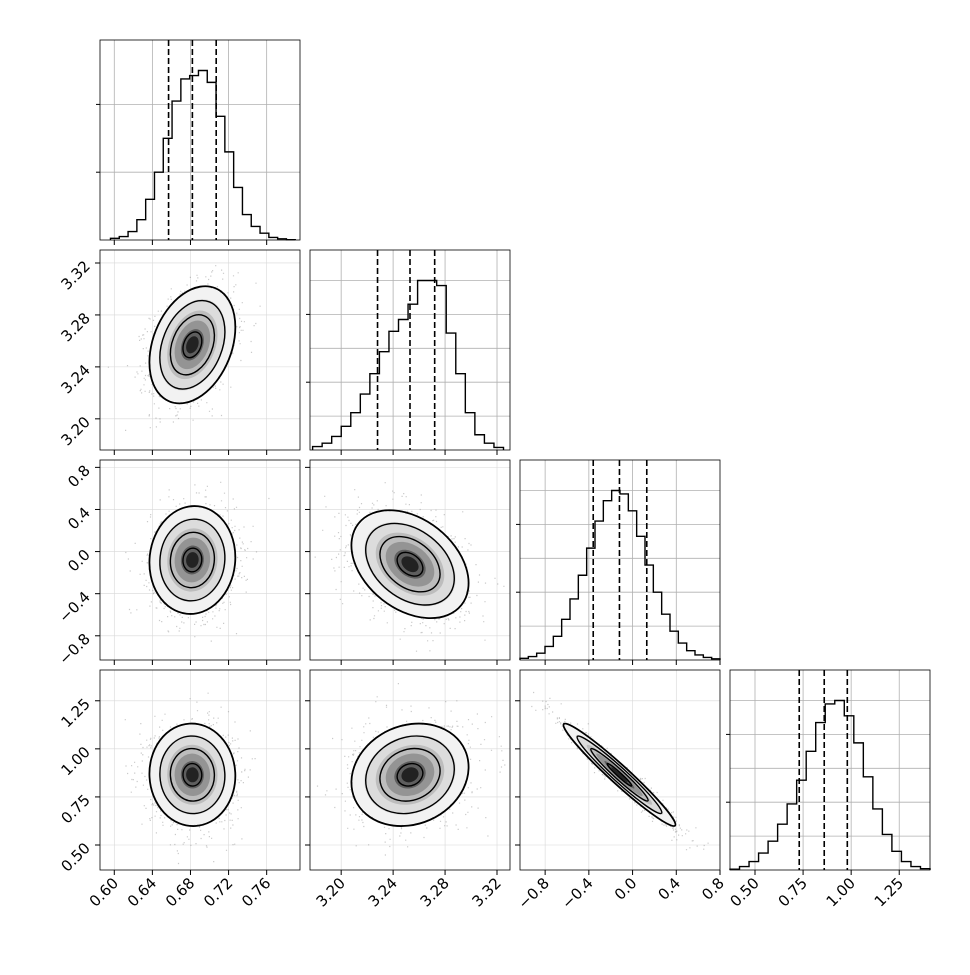 This screenshot has height=975, width=970. I want to click on x-tick-label: −0.8, so click(533, 893).